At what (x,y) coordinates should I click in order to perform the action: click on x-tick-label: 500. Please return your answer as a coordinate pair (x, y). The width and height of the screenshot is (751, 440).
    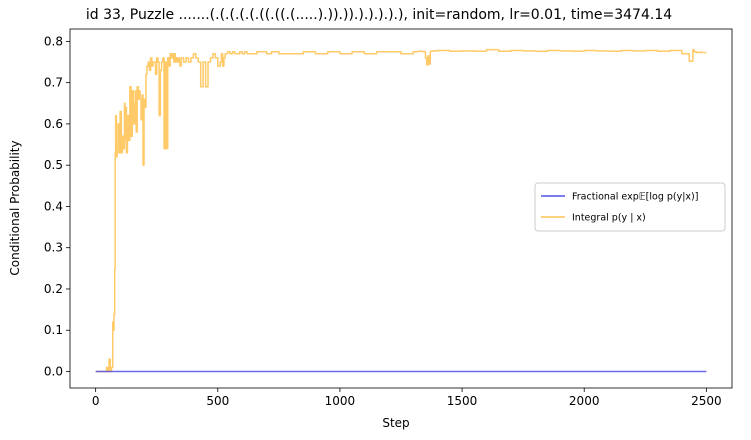
    Looking at the image, I should click on (217, 401).